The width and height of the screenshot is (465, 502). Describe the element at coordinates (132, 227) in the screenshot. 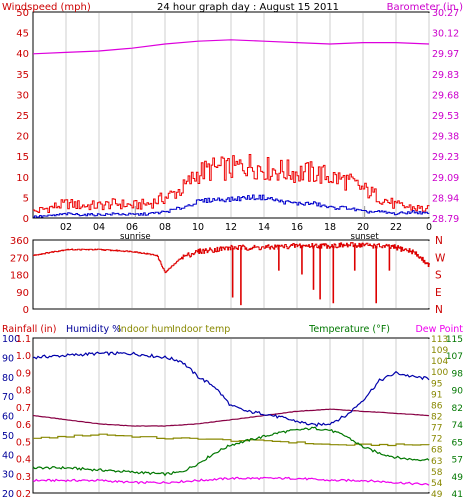

I see `wind-xtick-label: 06` at that location.